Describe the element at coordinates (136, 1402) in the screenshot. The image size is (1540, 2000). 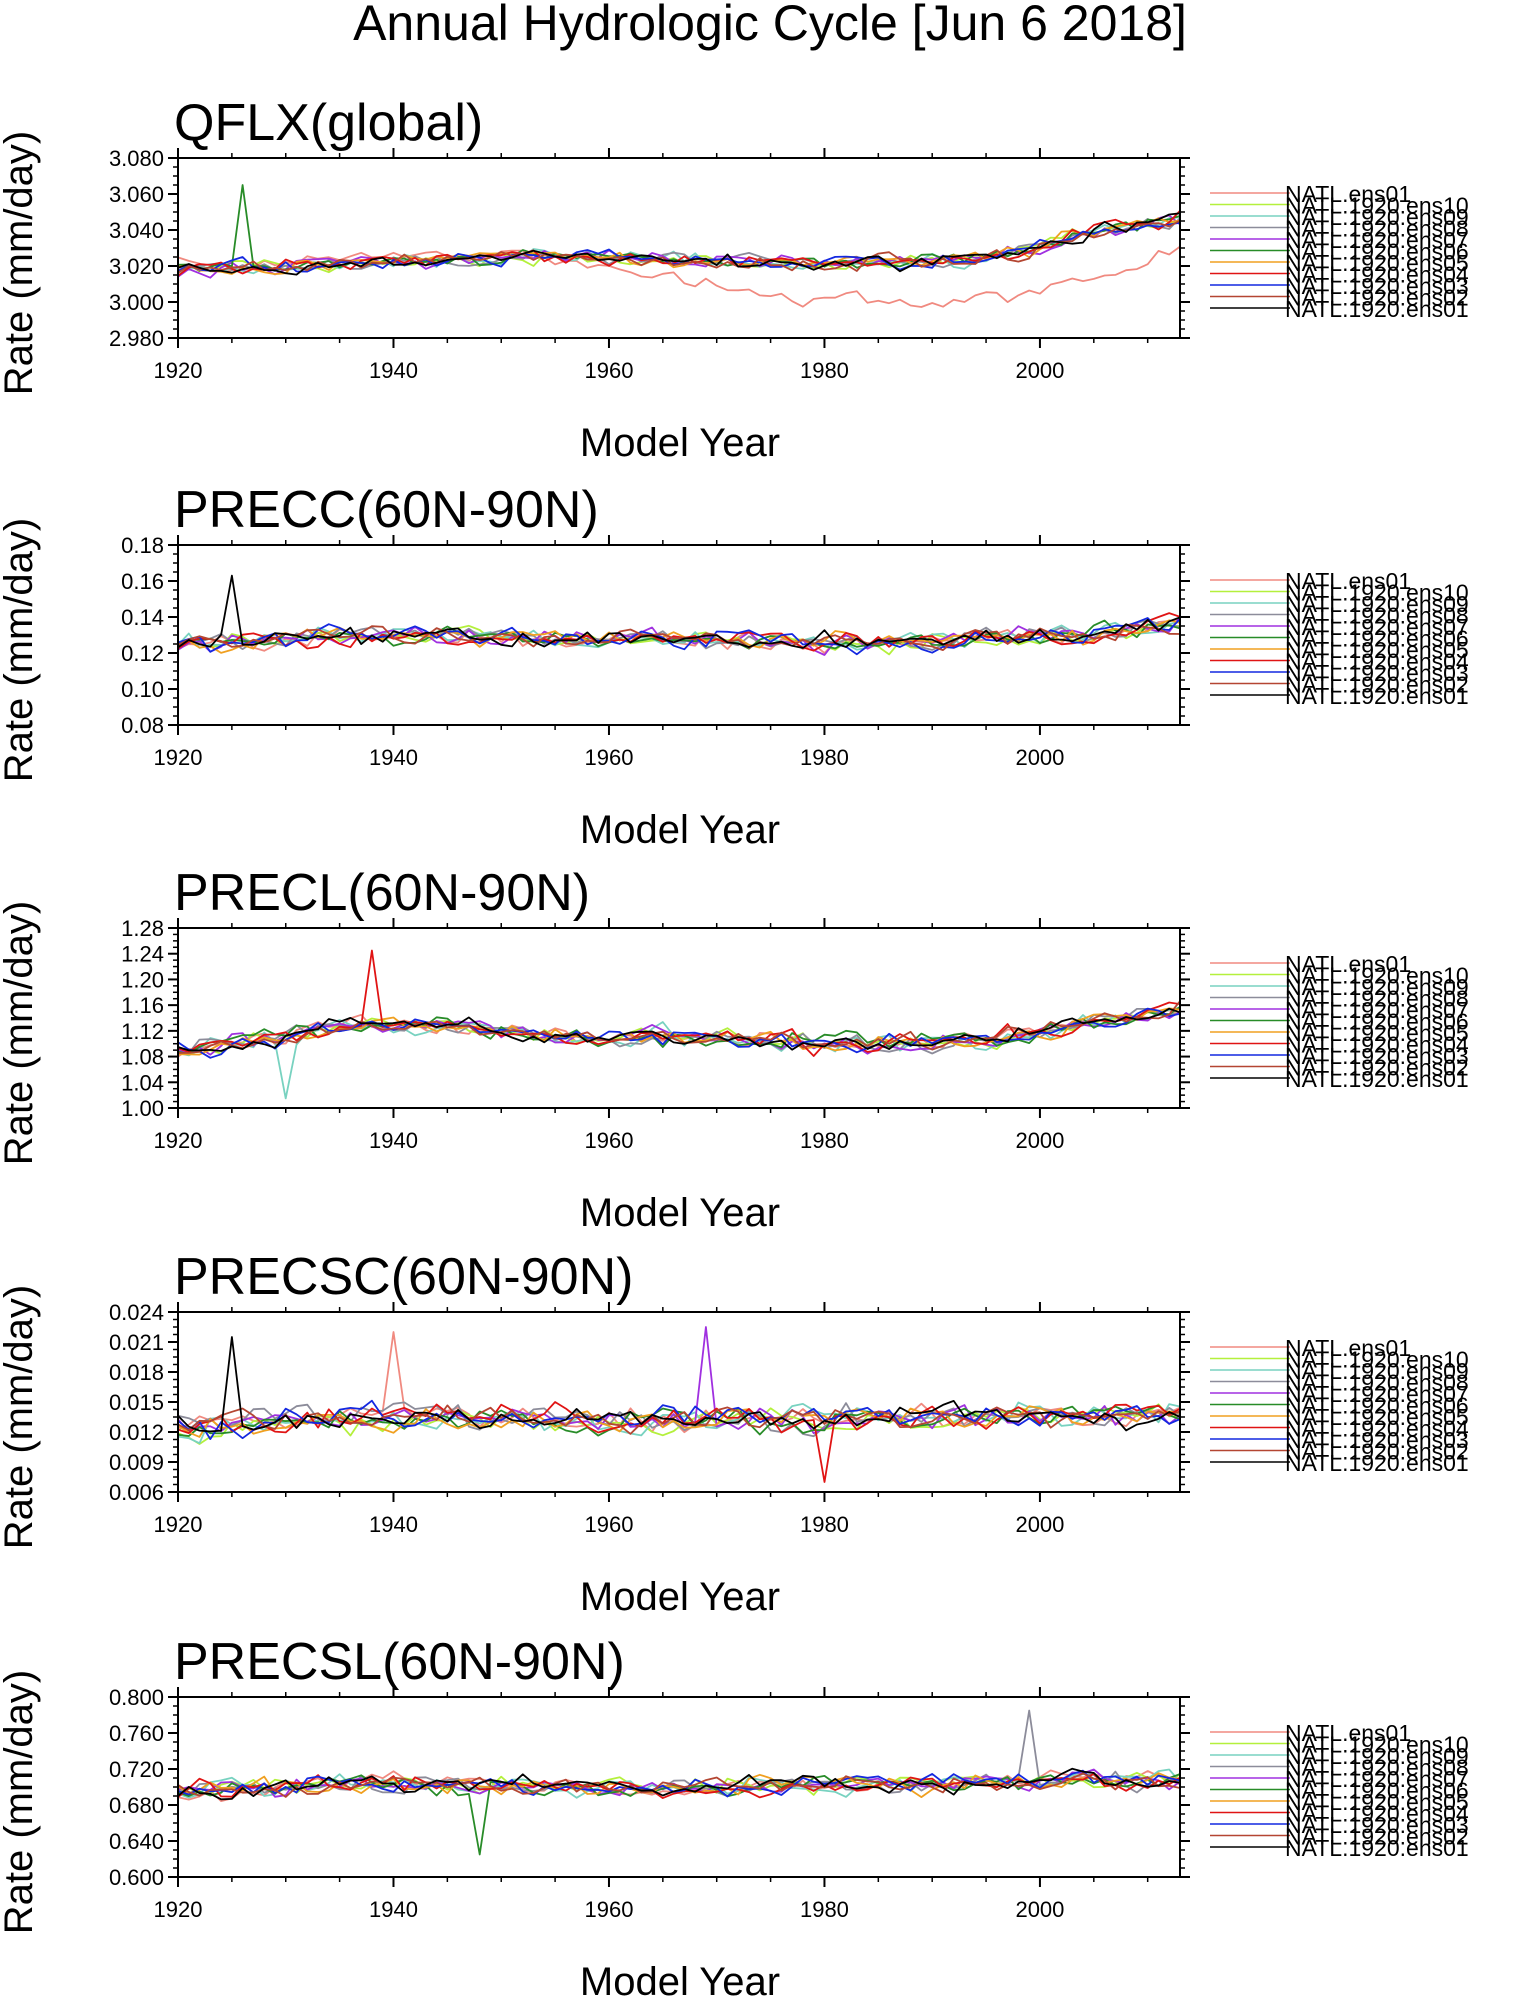
I see `y-tick-label: 0.015` at that location.